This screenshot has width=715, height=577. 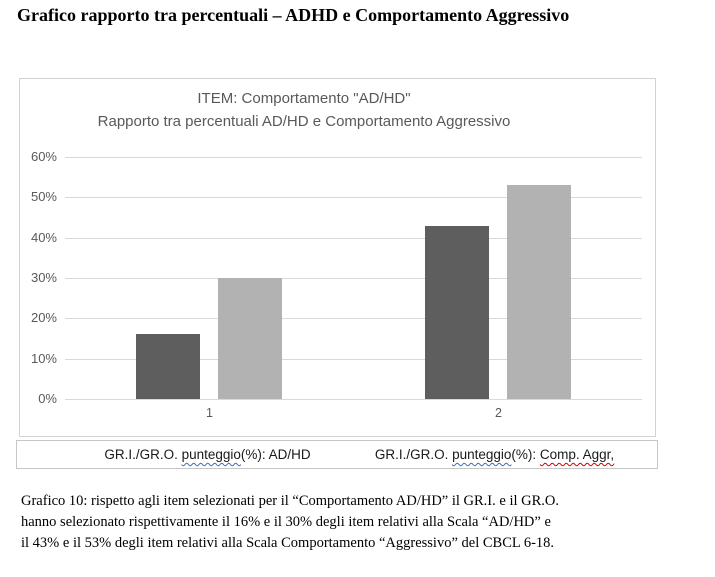 What do you see at coordinates (43, 358) in the screenshot?
I see `y-tick-label: 10%` at bounding box center [43, 358].